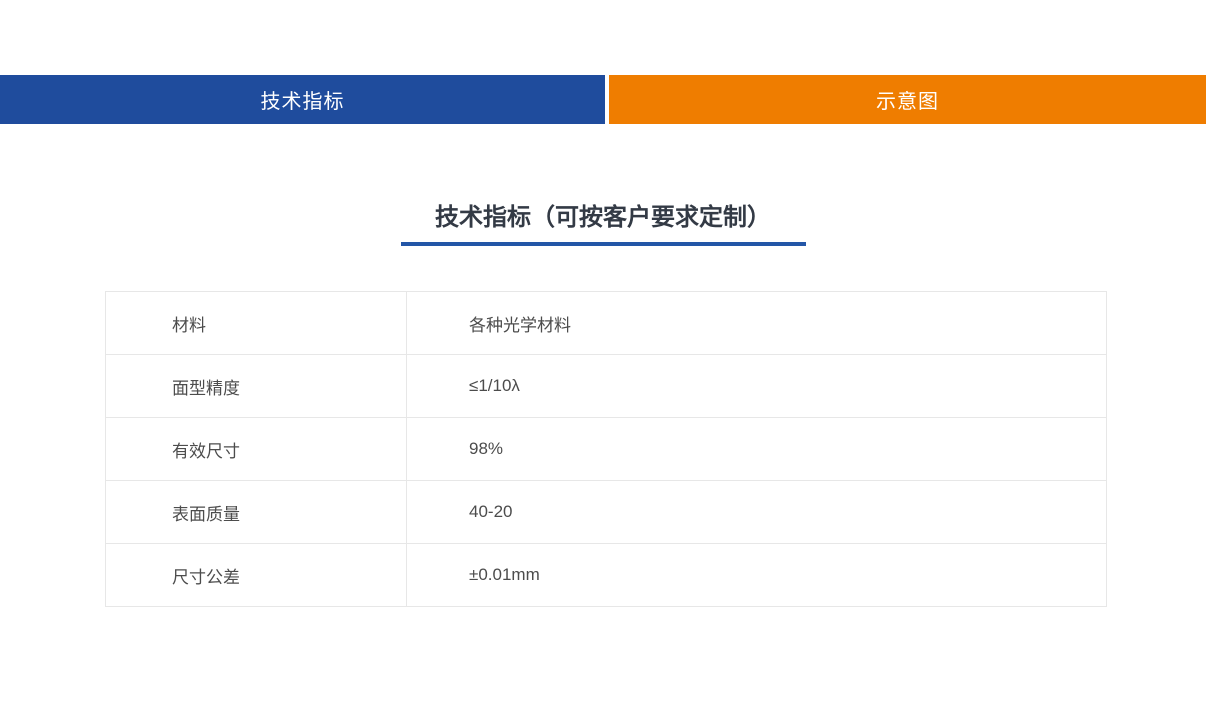  I want to click on tab-schematic-diagram-label: 示意图, so click(907, 102).